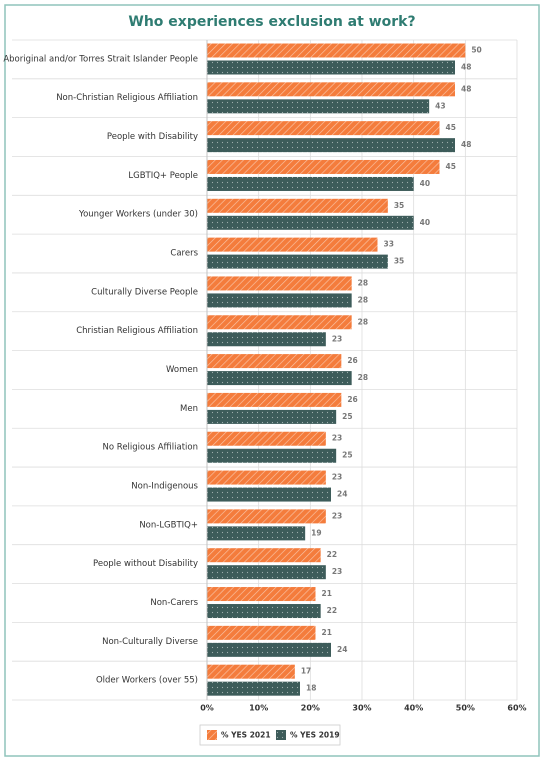 This screenshot has height=761, width=545. What do you see at coordinates (127, 98) in the screenshot?
I see `y-tick-label: Non-Christian Religious Affiliation` at bounding box center [127, 98].